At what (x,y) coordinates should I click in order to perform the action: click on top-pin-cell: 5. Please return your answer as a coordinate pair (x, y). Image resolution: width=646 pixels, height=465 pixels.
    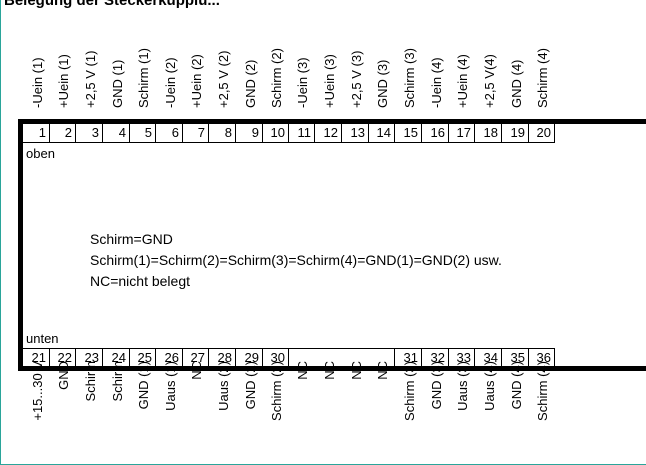
    Looking at the image, I should click on (143, 133).